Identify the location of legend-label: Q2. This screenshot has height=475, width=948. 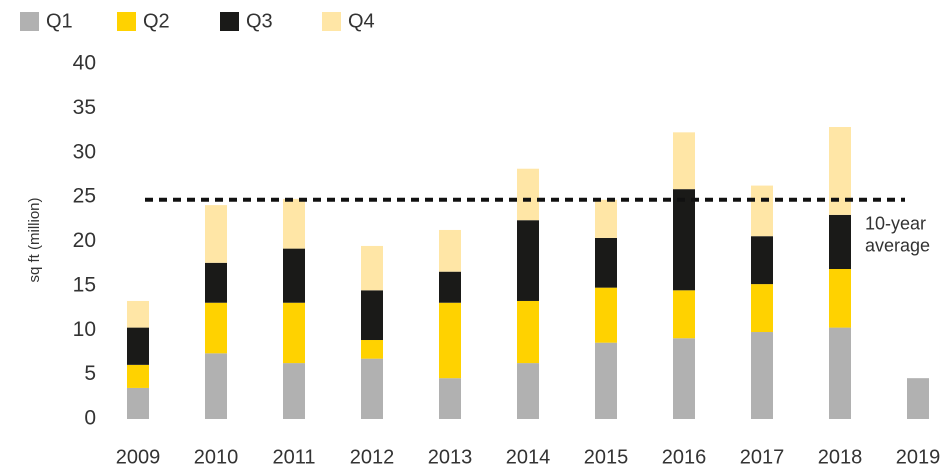
(156, 21).